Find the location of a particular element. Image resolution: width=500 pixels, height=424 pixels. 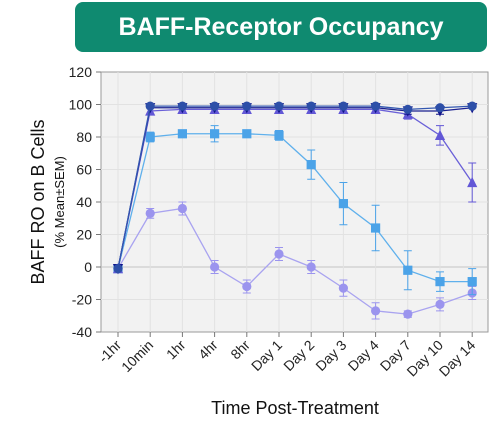

x-tick-label: 10min is located at coordinates (137, 356).